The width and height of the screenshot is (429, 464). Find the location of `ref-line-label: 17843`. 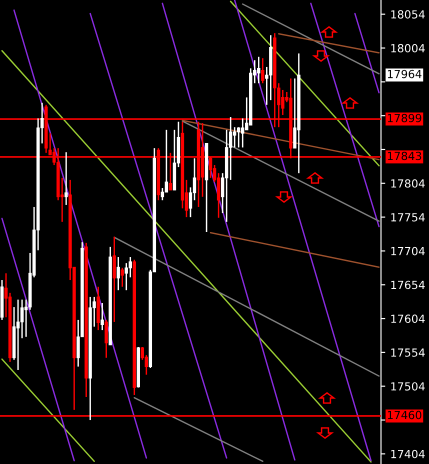

ref-line-label: 17843 is located at coordinates (405, 156).